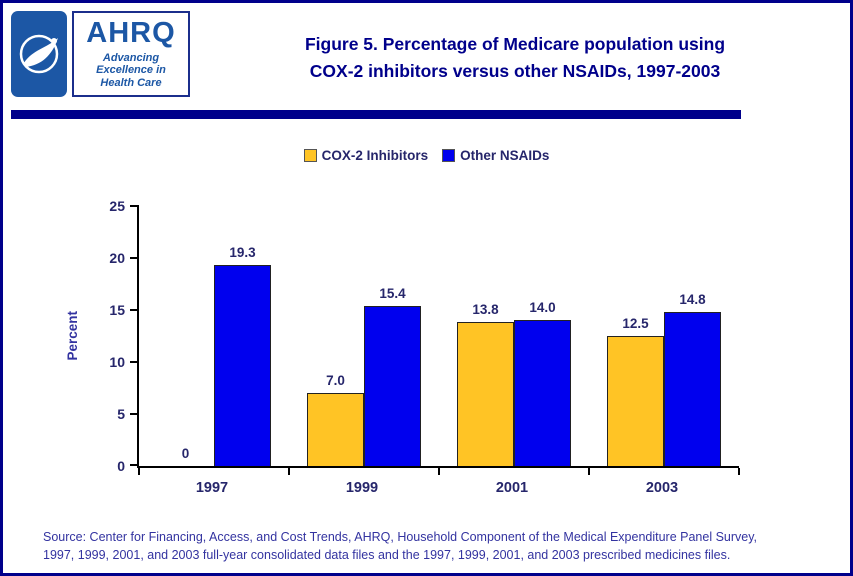  I want to click on bar-group-1997: 0 19.3, so click(214, 336).